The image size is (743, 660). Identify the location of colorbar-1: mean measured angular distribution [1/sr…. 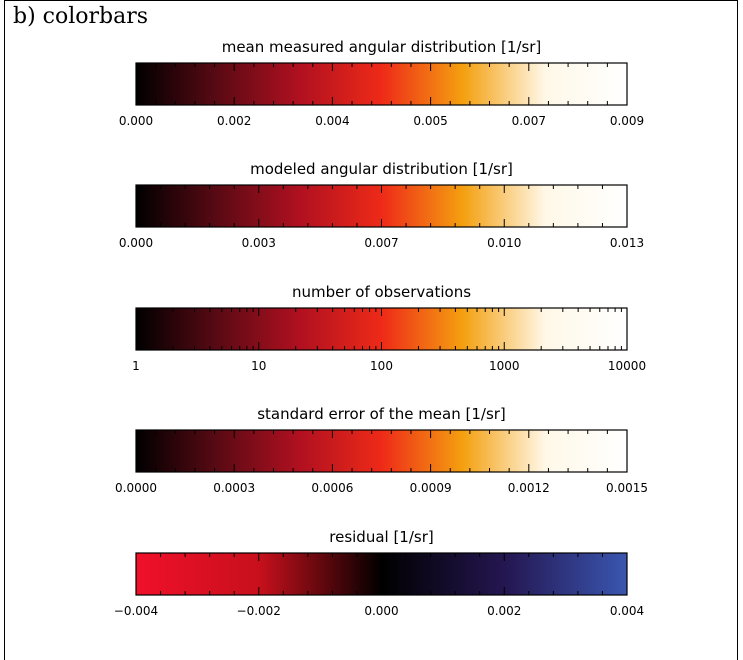
(381, 83).